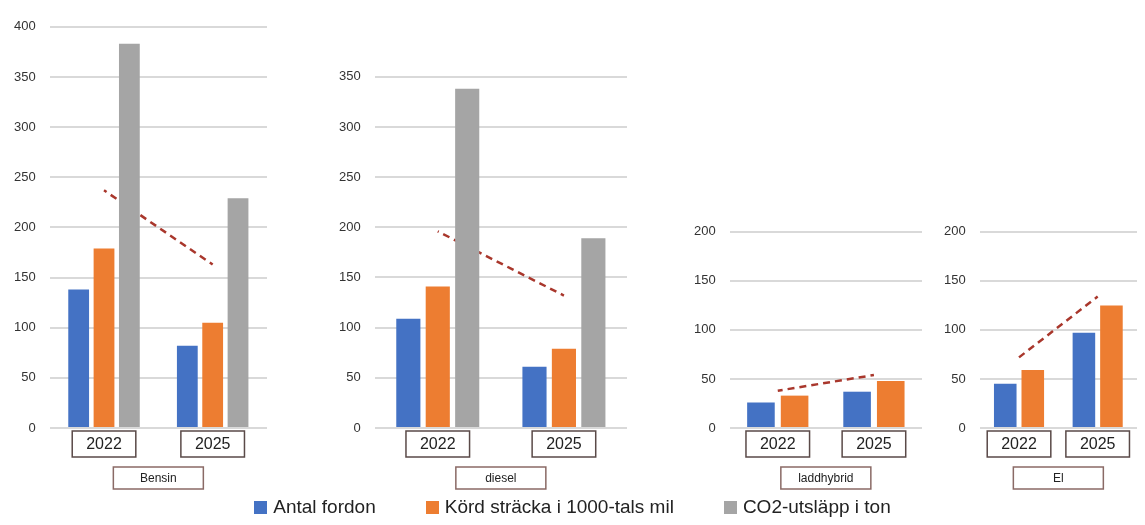  Describe the element at coordinates (158, 478) in the screenshot. I see `x-axis-title: Bensin` at that location.